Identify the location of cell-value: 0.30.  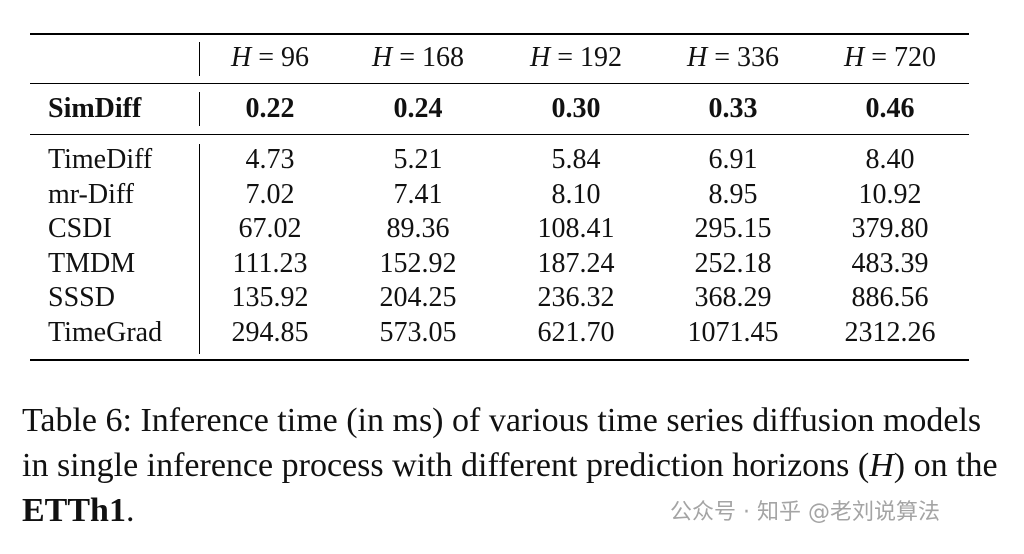
(576, 108).